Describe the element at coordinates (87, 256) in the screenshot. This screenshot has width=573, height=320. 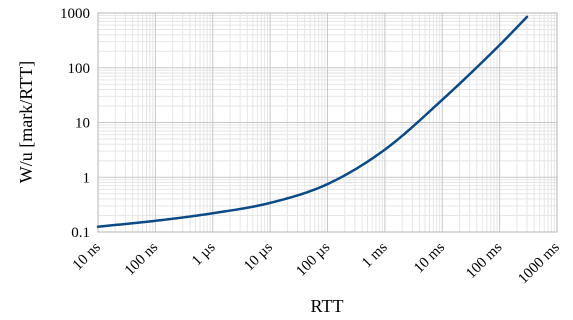
I see `x-tick-label: 10 ns` at that location.